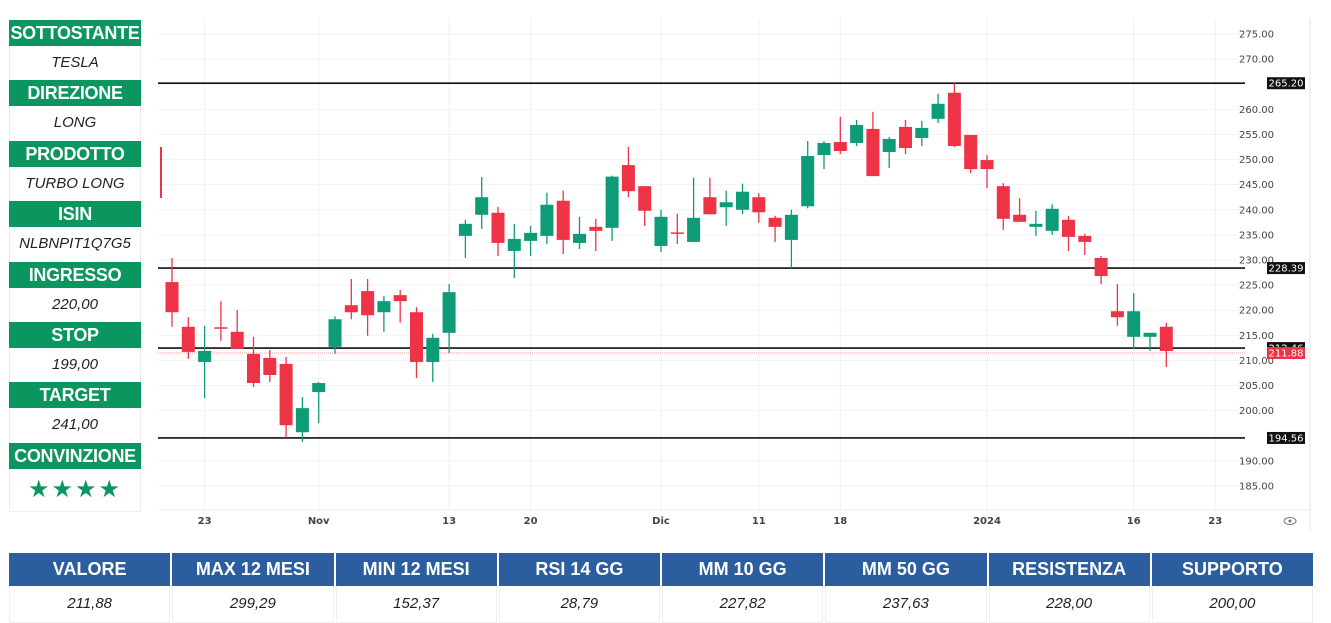 This screenshot has width=1331, height=623. What do you see at coordinates (75, 184) in the screenshot?
I see `panel-value: TURBO LONG` at bounding box center [75, 184].